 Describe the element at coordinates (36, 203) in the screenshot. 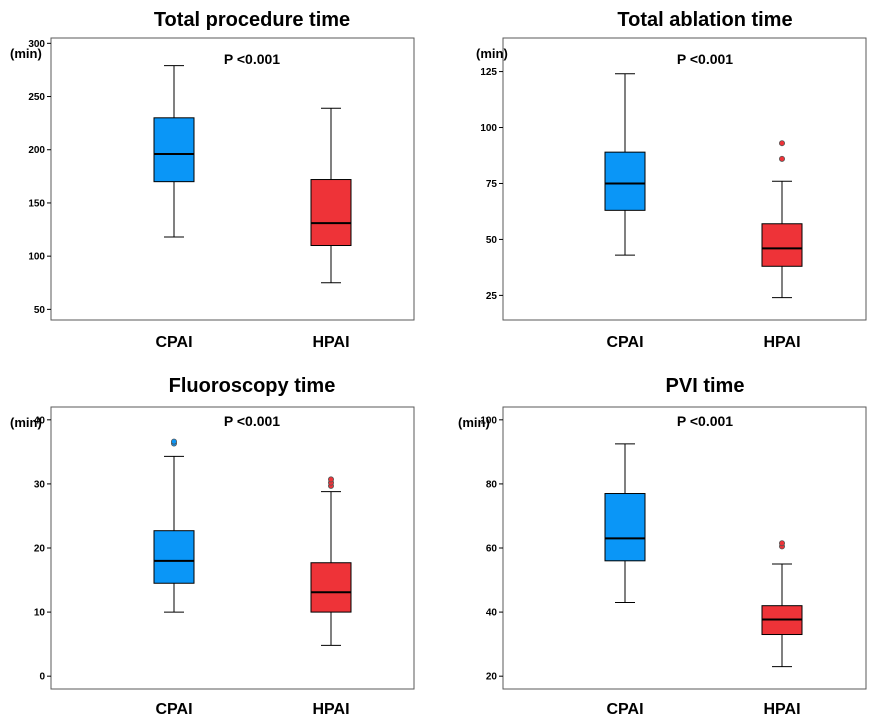

I see `y-tick-label: 150` at that location.